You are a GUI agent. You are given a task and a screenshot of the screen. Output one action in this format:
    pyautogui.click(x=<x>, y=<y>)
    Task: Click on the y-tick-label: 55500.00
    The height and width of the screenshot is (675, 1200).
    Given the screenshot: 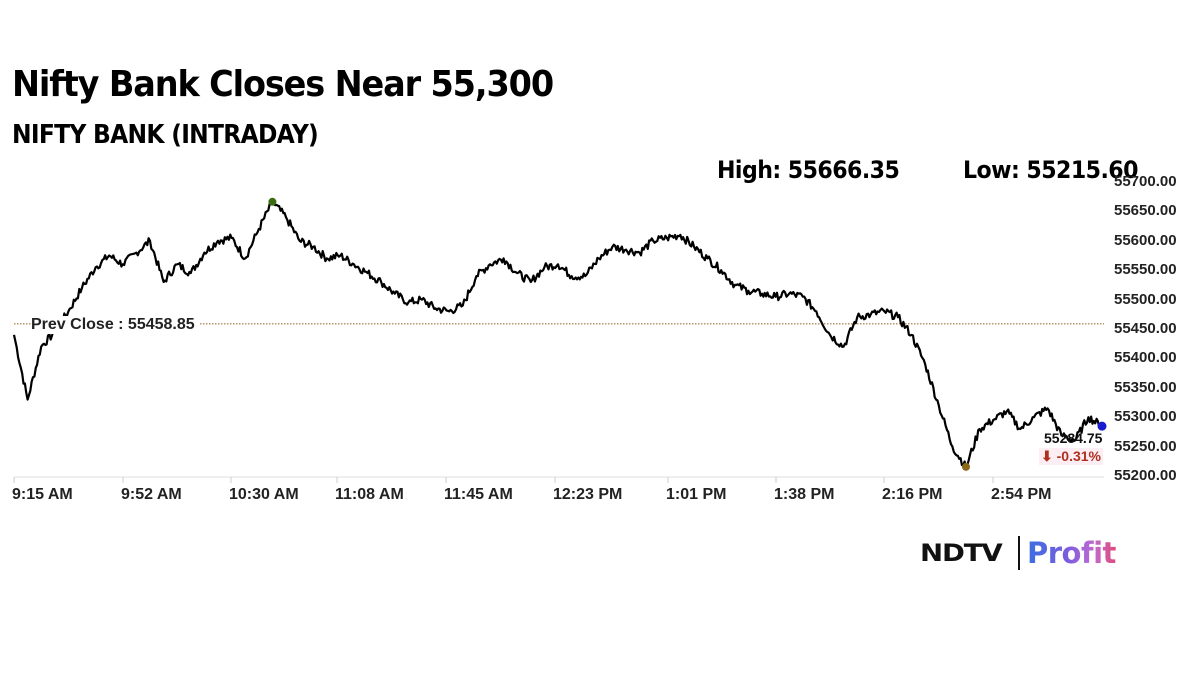 What is the action you would take?
    pyautogui.click(x=1145, y=299)
    